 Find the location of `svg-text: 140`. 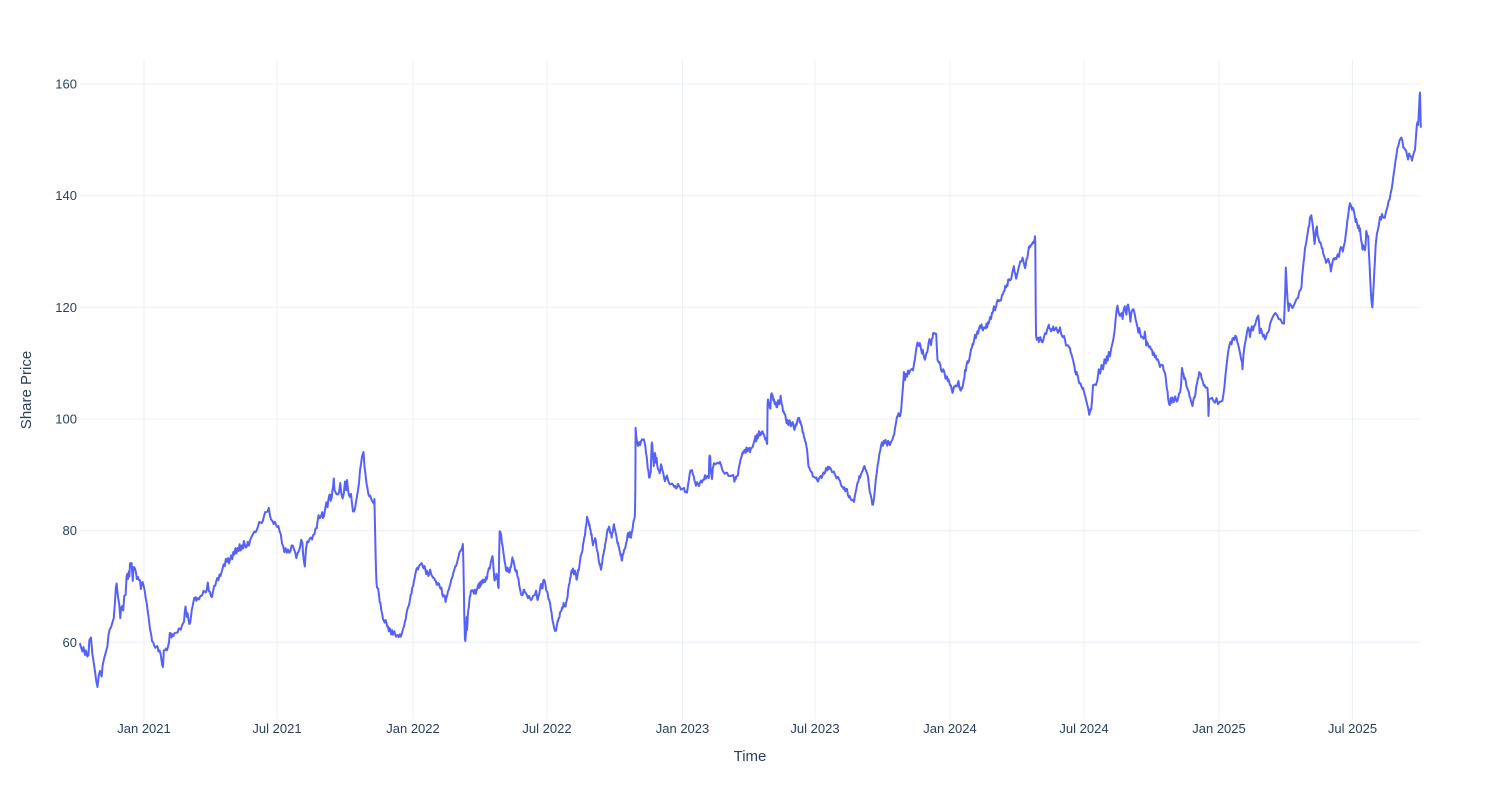

svg-text: 140 is located at coordinates (66, 195).